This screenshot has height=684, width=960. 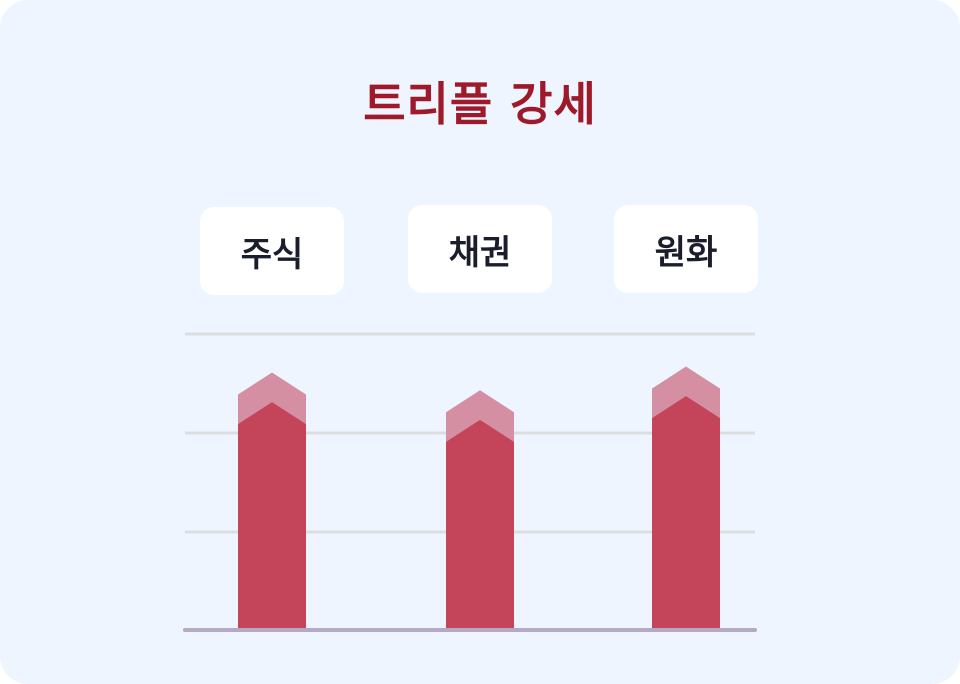 I want to click on category-label-won: 원화, so click(x=686, y=249).